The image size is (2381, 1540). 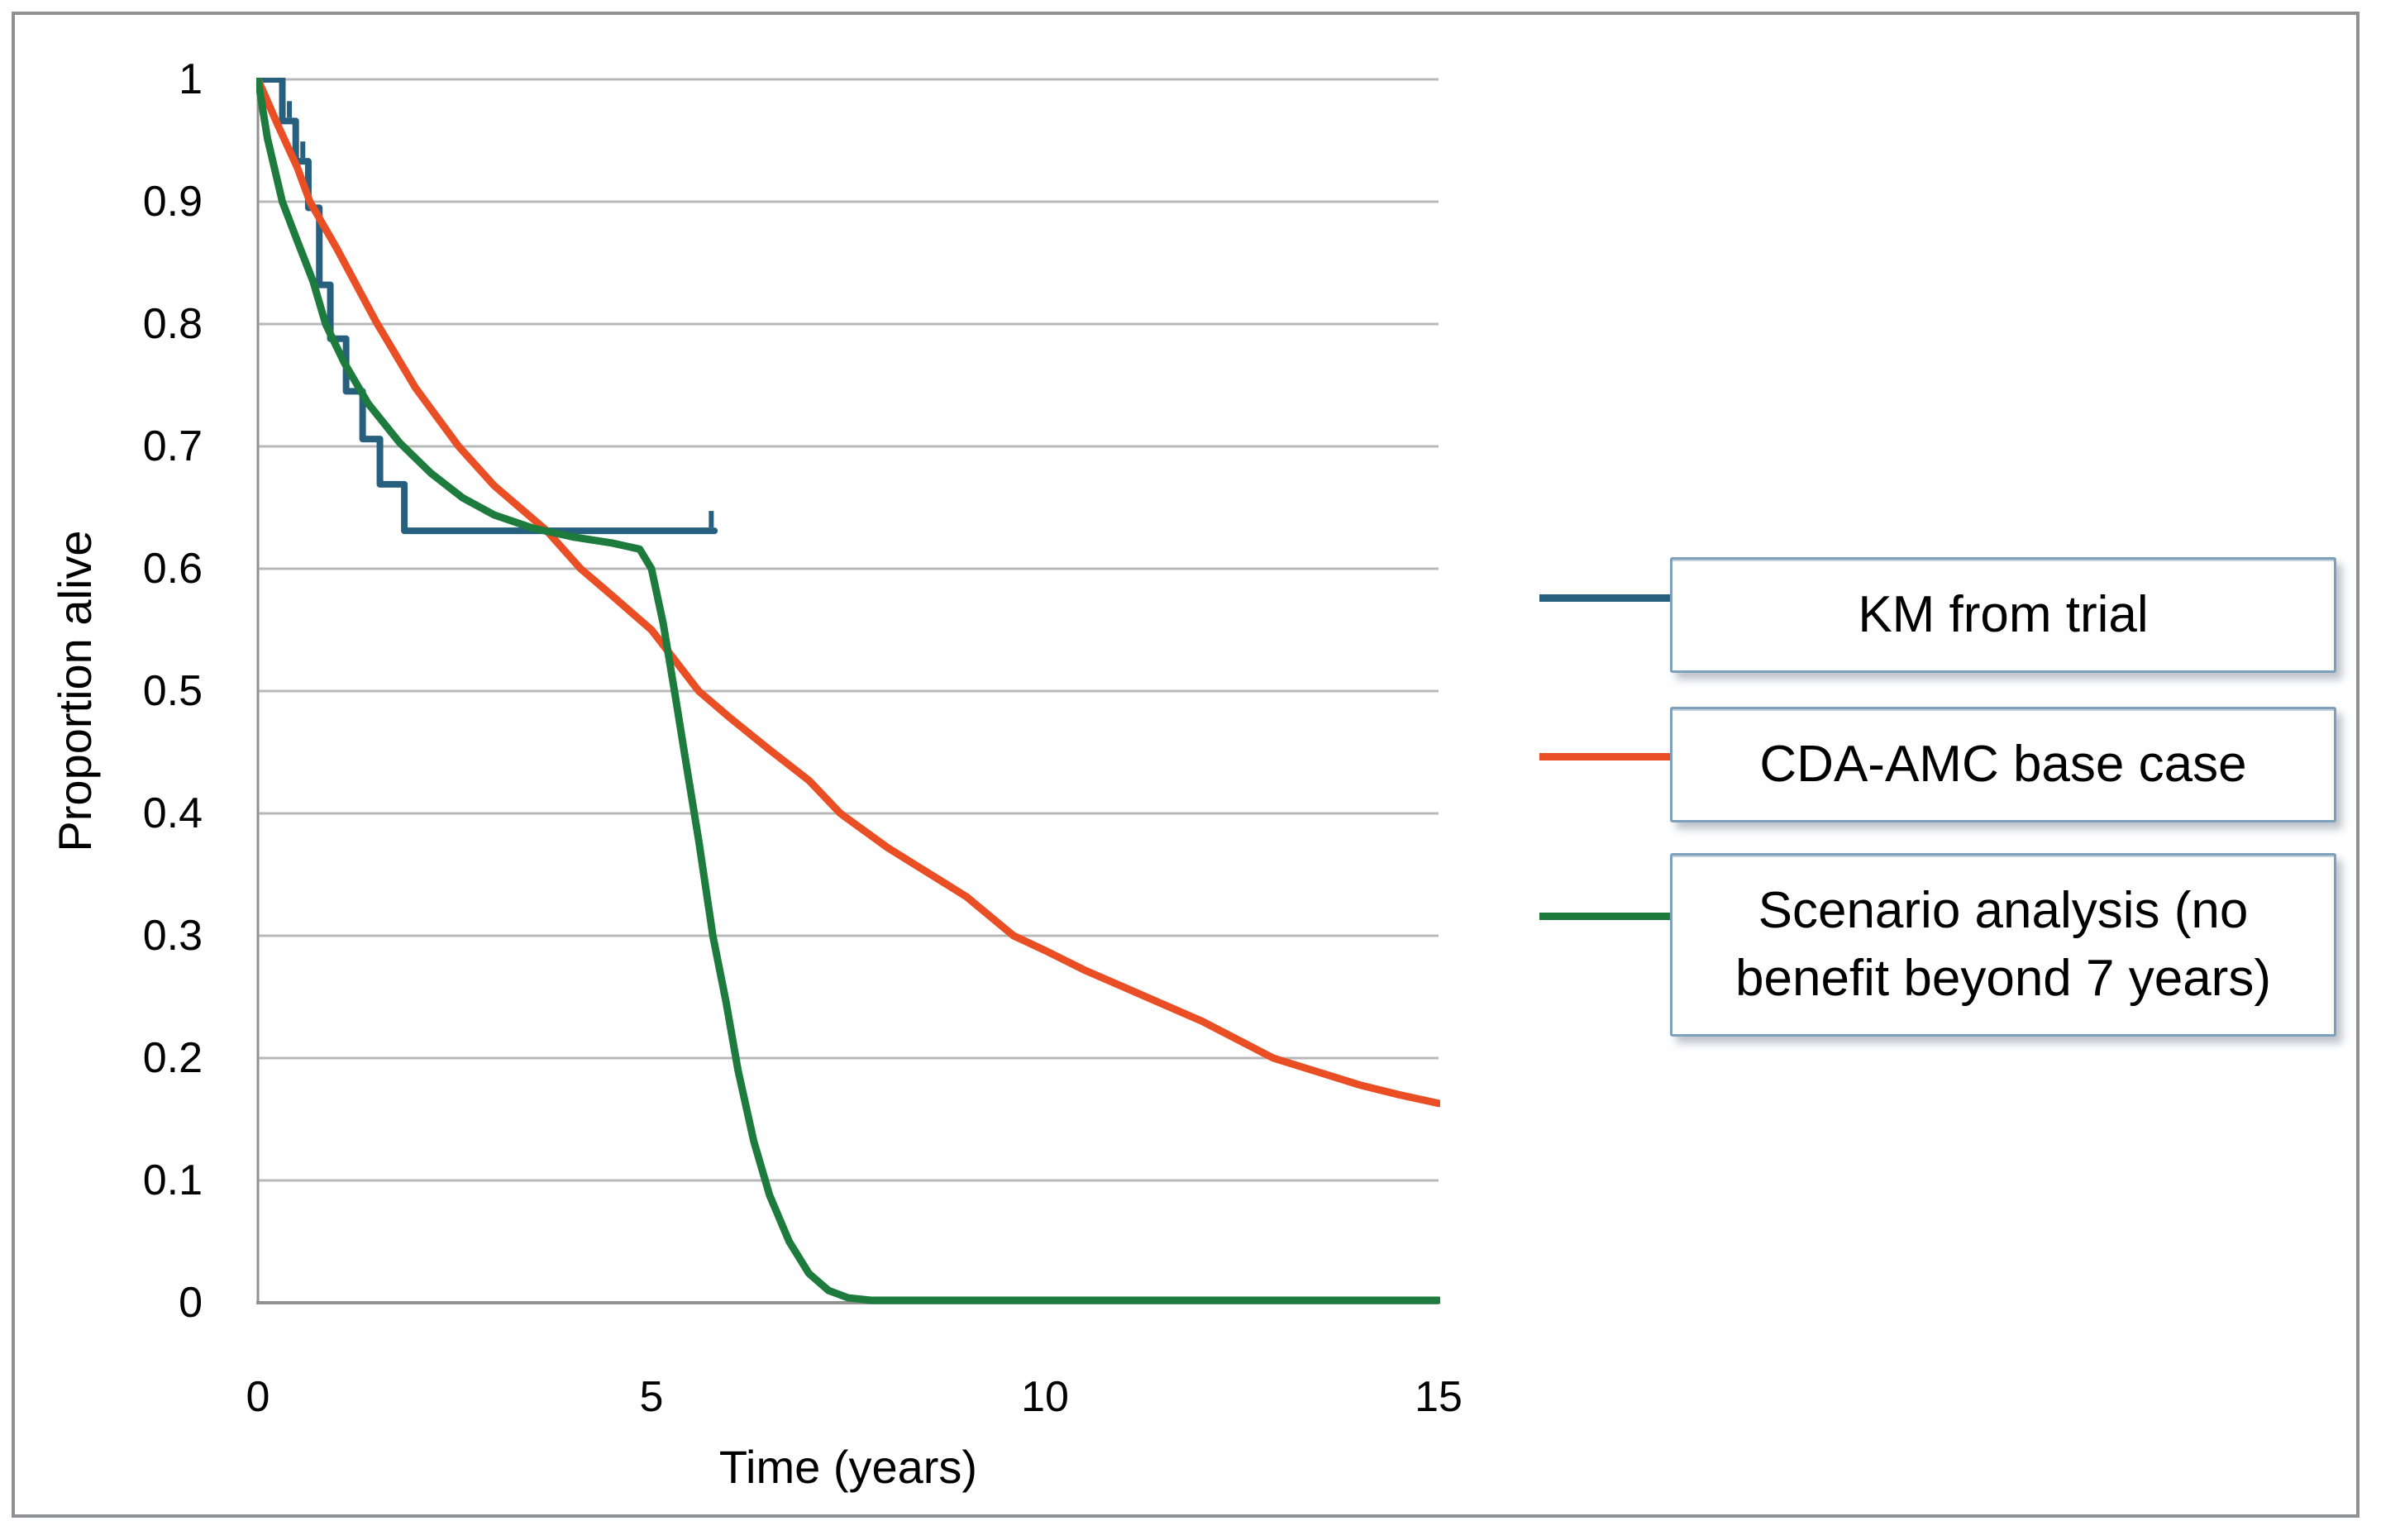 I want to click on x-tick-label: 10, so click(x=1045, y=1397).